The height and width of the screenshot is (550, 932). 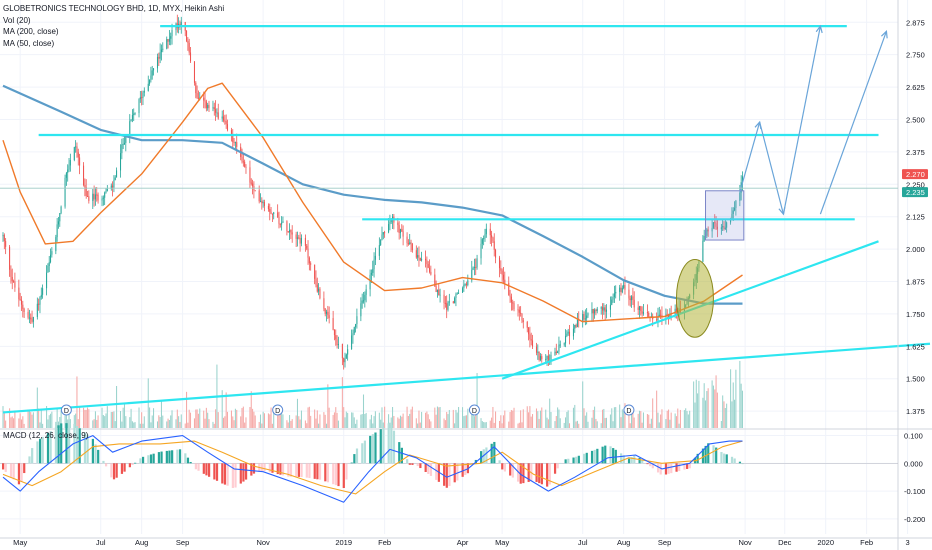 What do you see at coordinates (915, 152) in the screenshot?
I see `price-tick-label: 2.375` at bounding box center [915, 152].